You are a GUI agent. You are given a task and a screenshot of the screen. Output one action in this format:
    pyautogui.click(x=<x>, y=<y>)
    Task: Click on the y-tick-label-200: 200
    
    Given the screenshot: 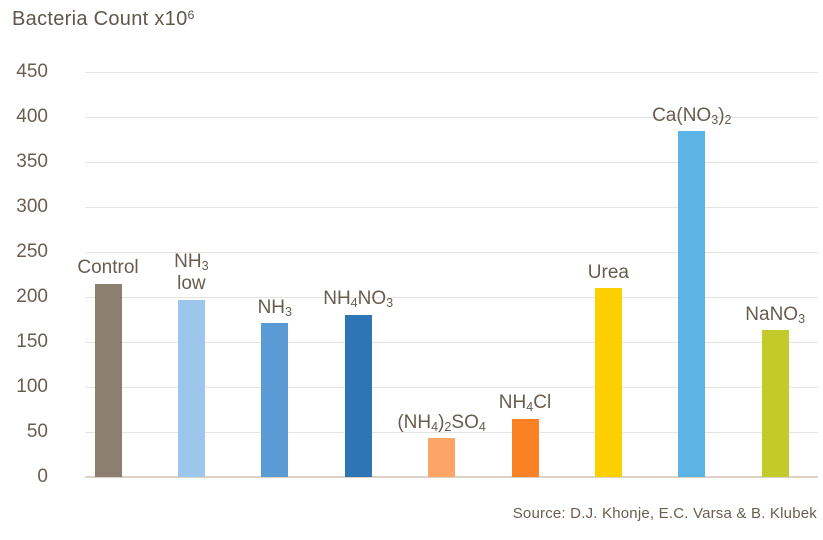 What is the action you would take?
    pyautogui.click(x=32, y=296)
    